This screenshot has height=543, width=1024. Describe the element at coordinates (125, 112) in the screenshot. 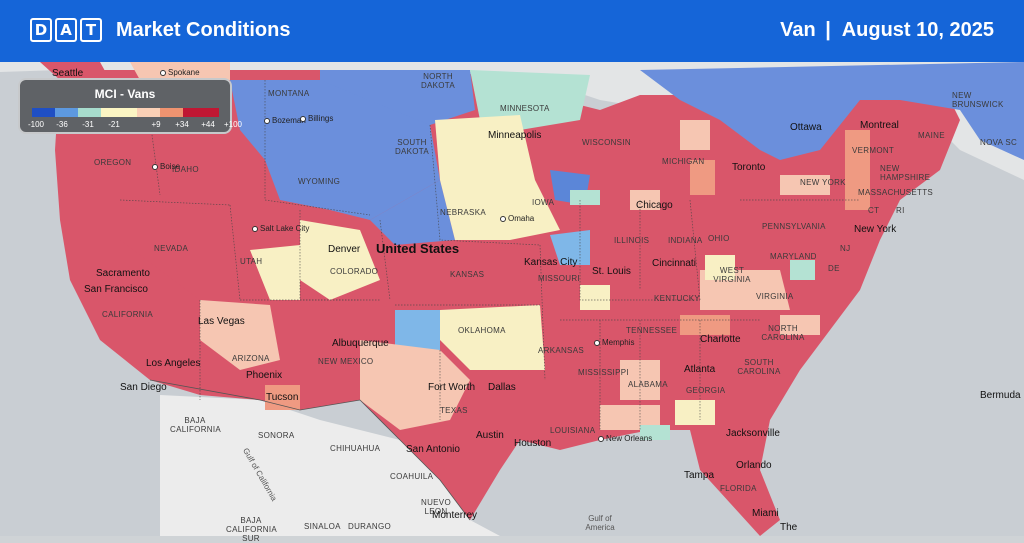

I see `legend-color-bar` at that location.